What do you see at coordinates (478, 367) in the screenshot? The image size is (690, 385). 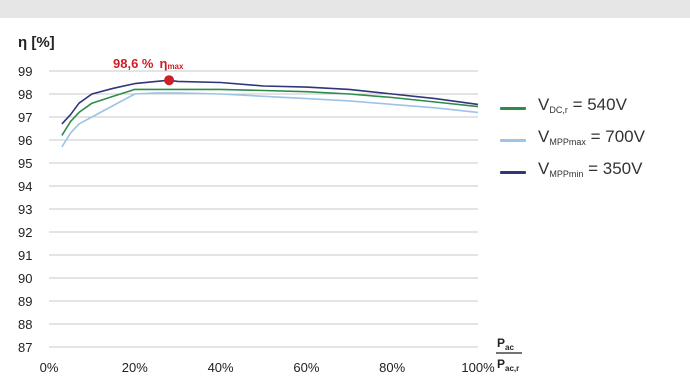 I see `x-tick-100: 100%` at bounding box center [478, 367].